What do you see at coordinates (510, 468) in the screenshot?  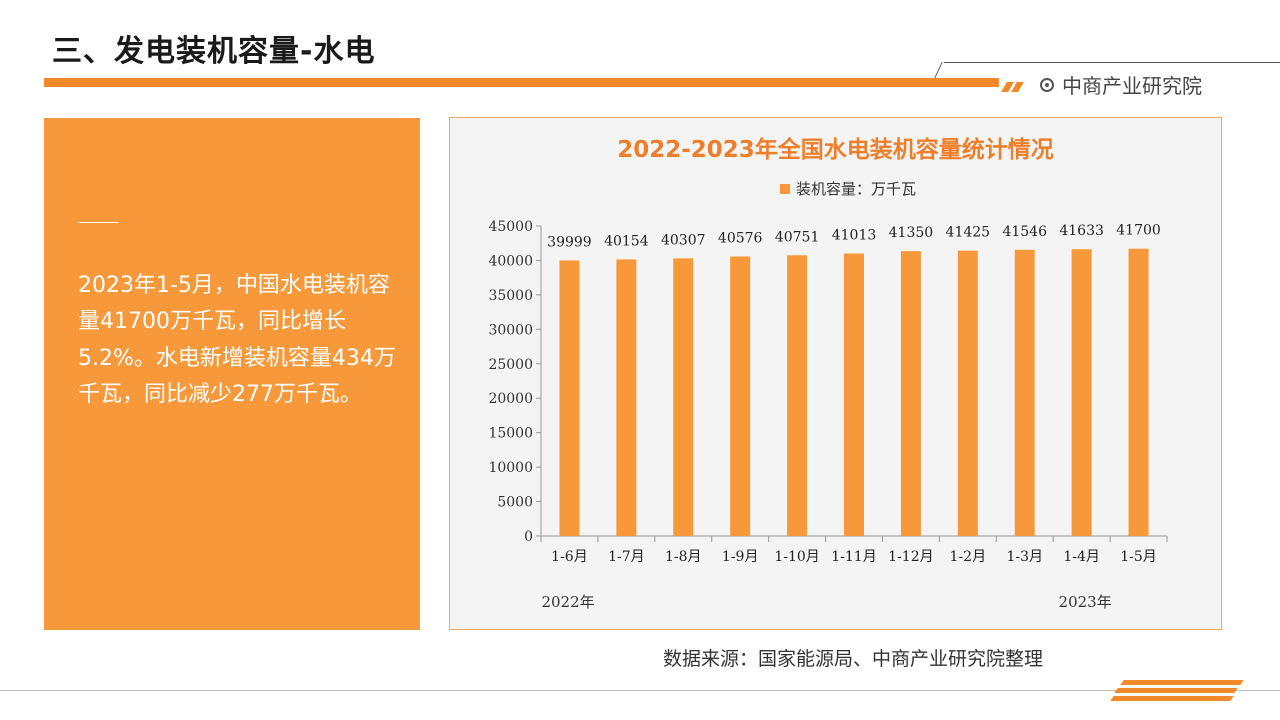 I see `y-tick-label: 10000` at bounding box center [510, 468].